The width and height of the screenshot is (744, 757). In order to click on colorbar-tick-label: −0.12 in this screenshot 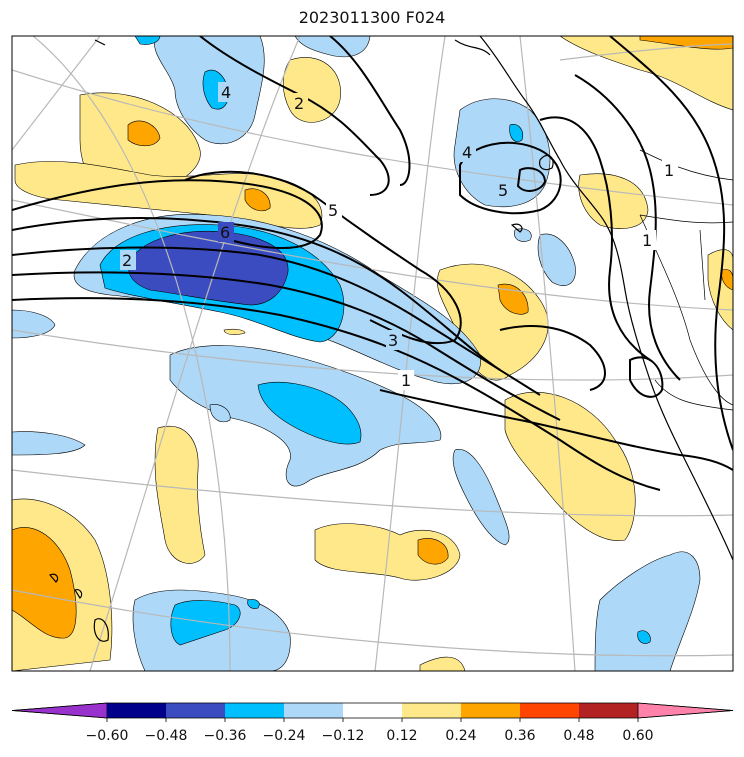, I will do `click(343, 736)`.